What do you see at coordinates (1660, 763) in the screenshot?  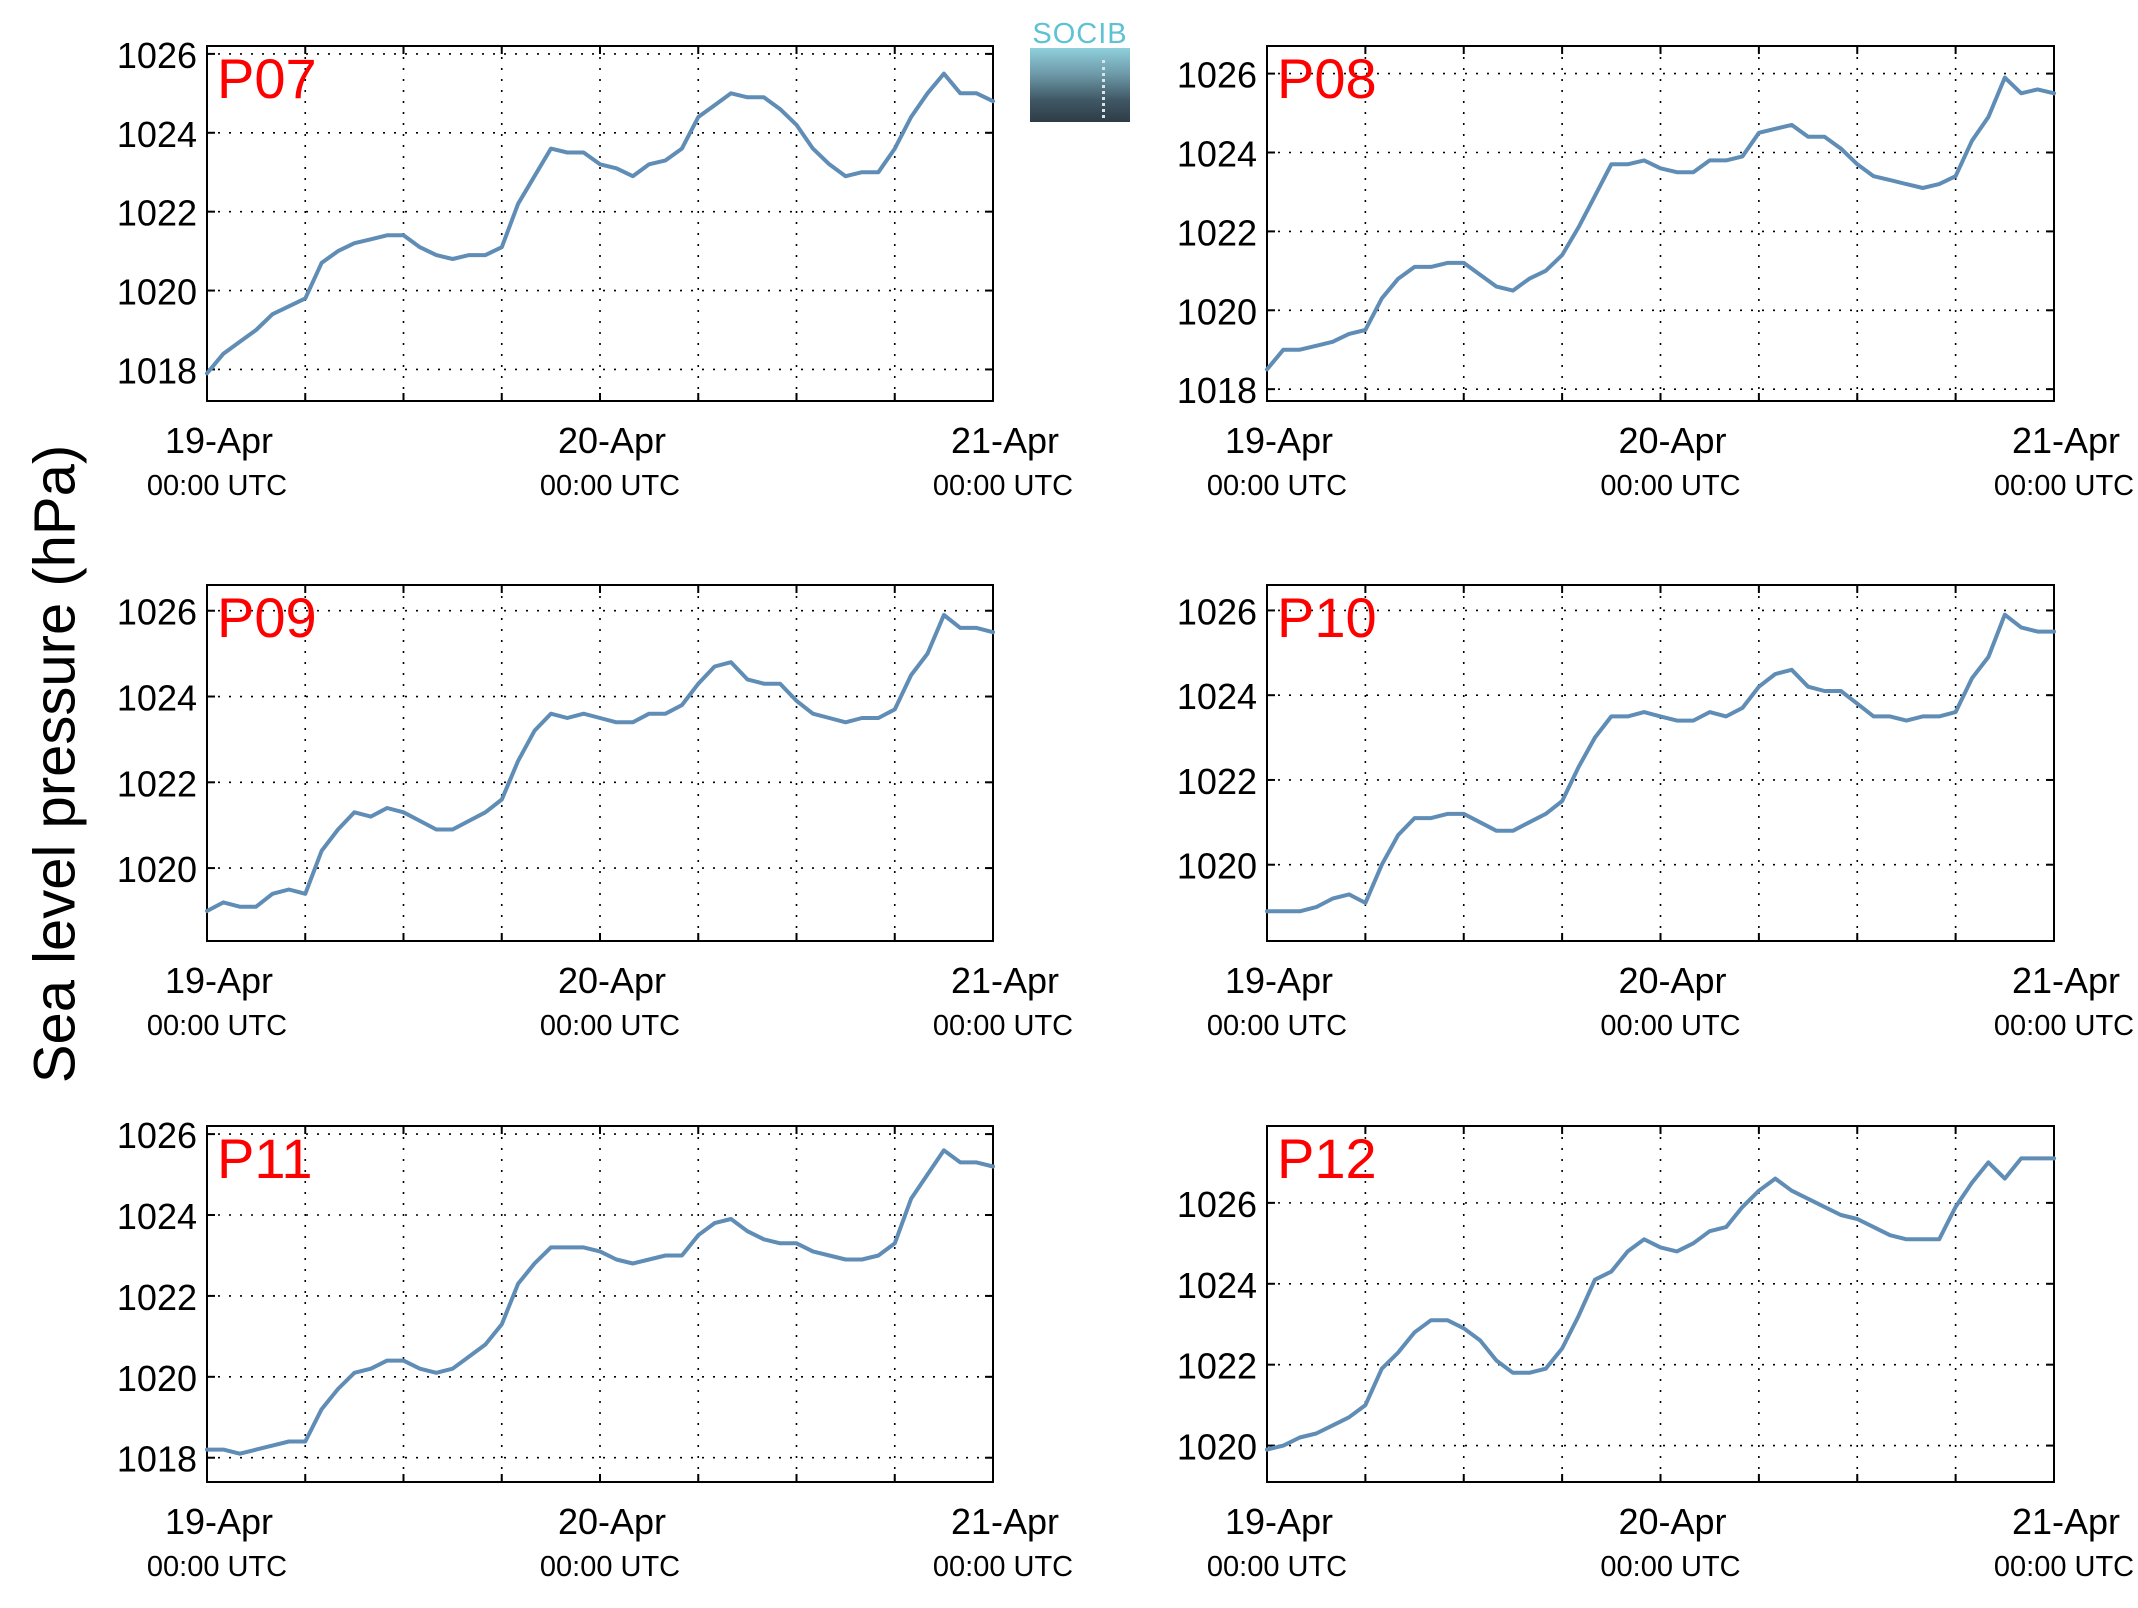 I see `series-line-p10` at bounding box center [1660, 763].